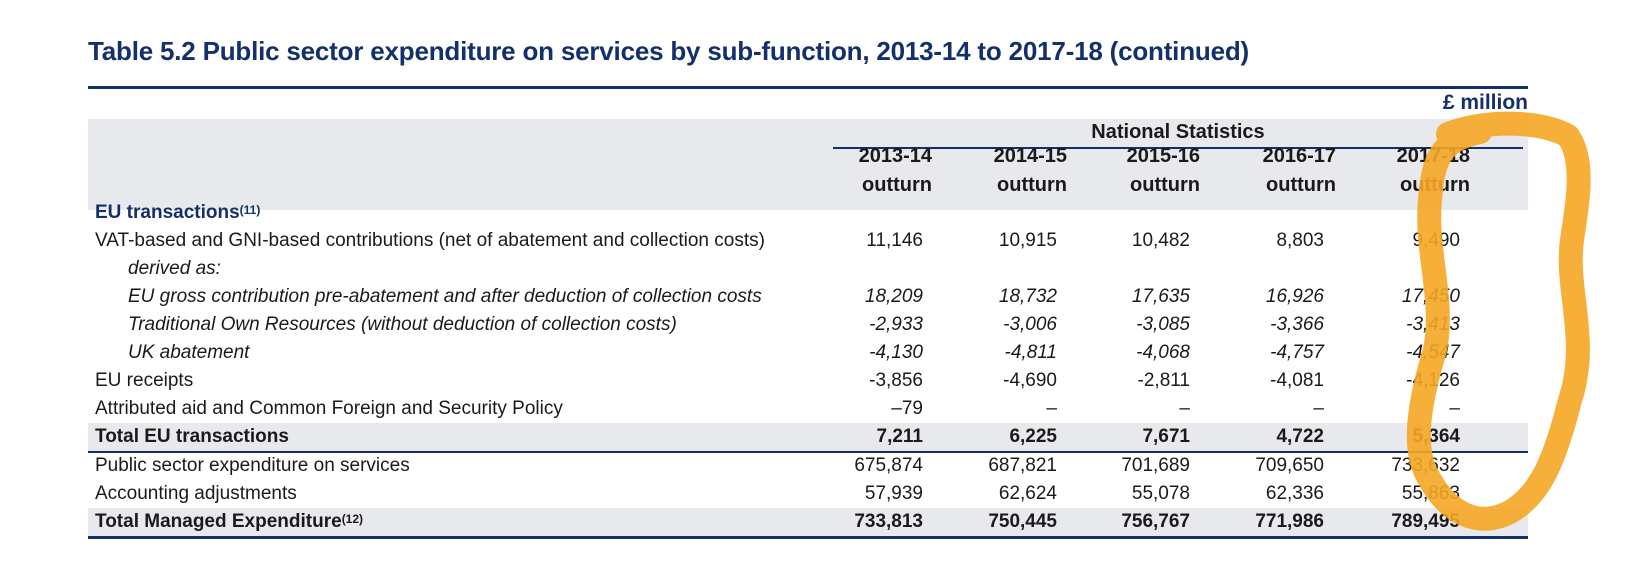 Image resolution: width=1630 pixels, height=566 pixels. Describe the element at coordinates (1430, 493) in the screenshot. I see `cell-2017-18: 55,863` at that location.